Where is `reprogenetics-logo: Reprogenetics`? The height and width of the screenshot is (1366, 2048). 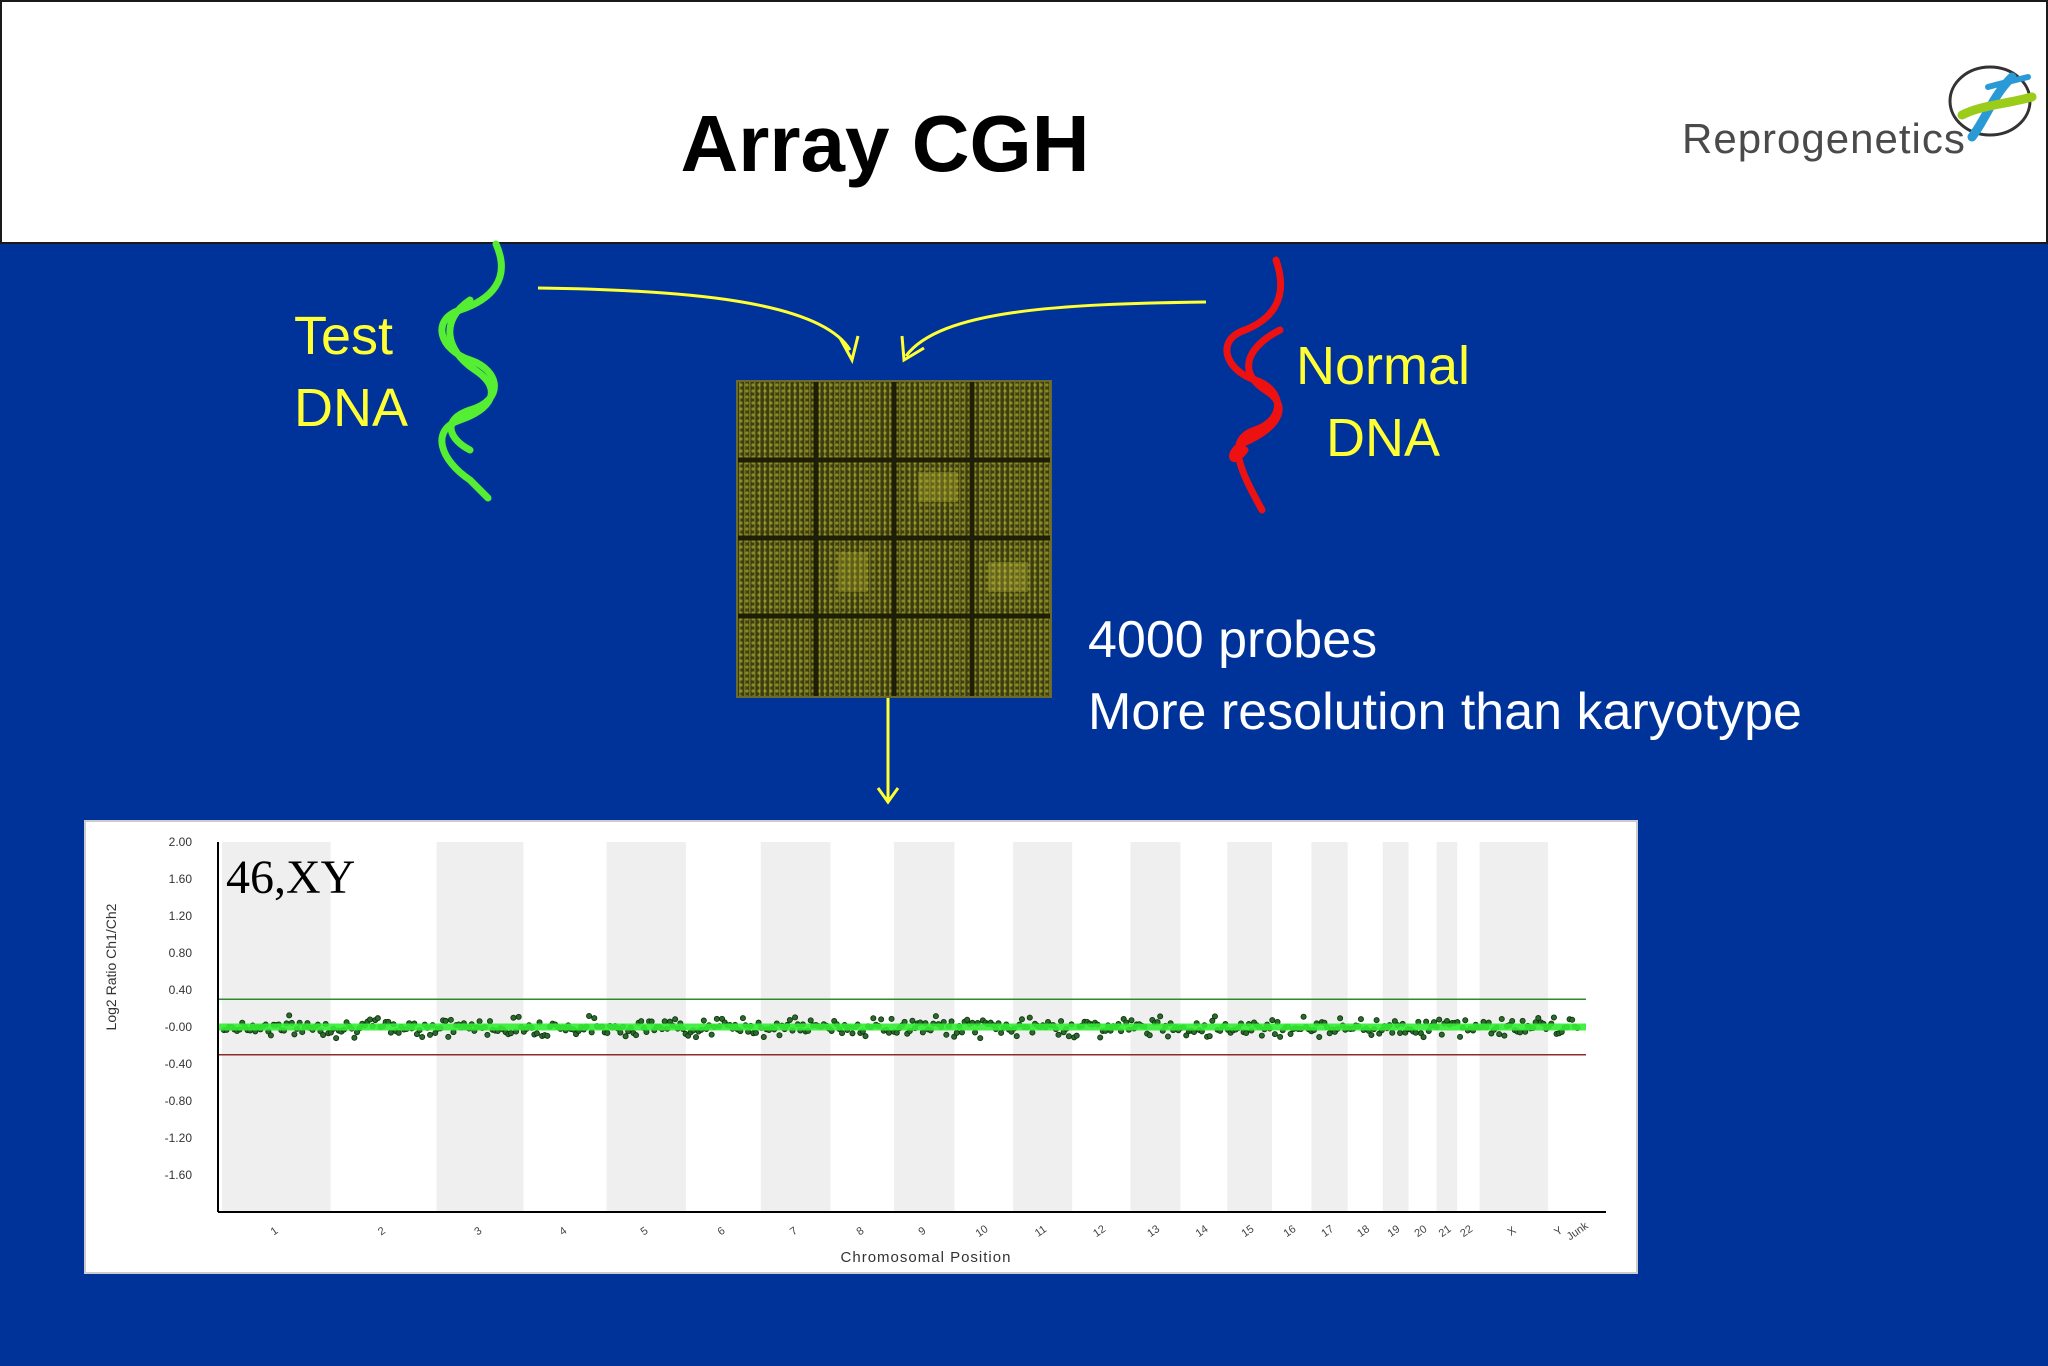
reprogenetics-logo: Reprogenetics is located at coordinates (1857, 117).